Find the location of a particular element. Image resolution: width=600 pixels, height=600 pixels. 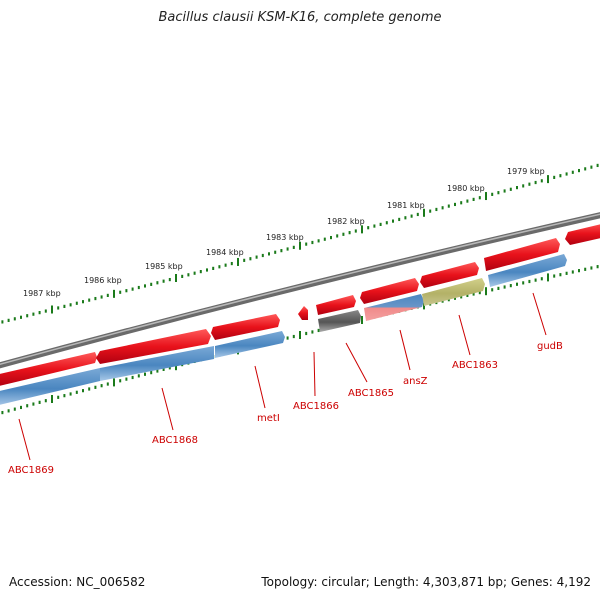

kbp-label-1984: 1984 kbp is located at coordinates (225, 252).